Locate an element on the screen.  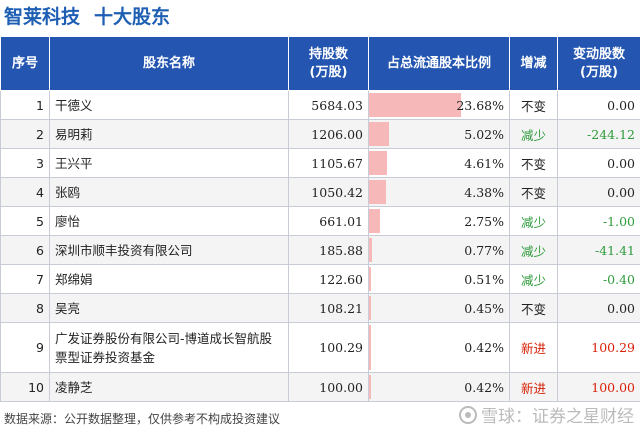
row-index: 1 is located at coordinates (25, 105).